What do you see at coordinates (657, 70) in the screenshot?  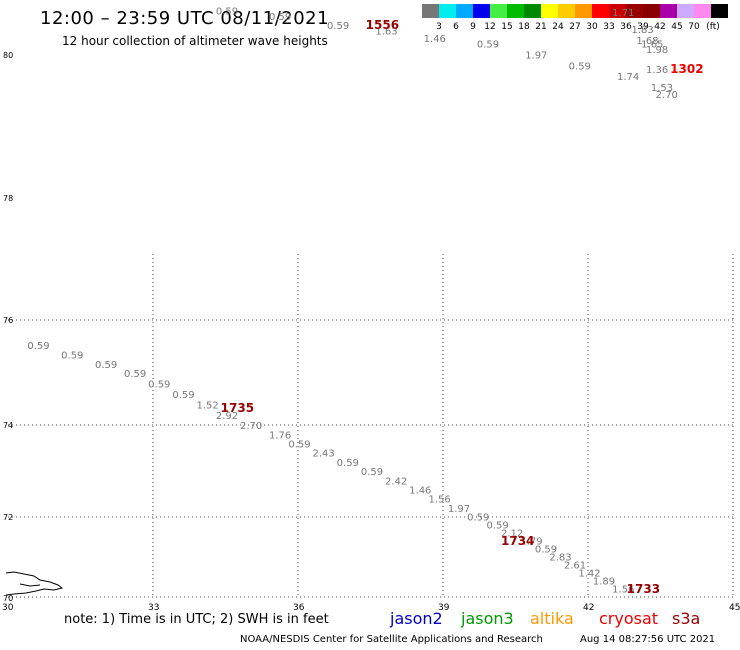 I see `wave-height-label: 1.36` at bounding box center [657, 70].